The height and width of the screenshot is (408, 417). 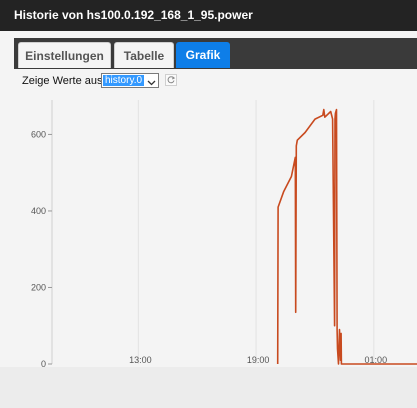 I want to click on y-tick-label: 200, so click(x=38, y=287).